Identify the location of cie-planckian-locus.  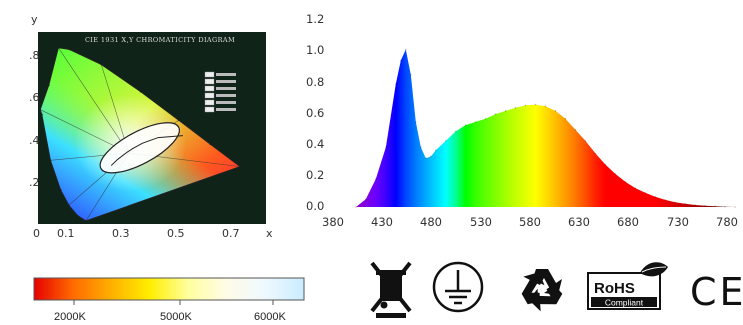
(146, 150).